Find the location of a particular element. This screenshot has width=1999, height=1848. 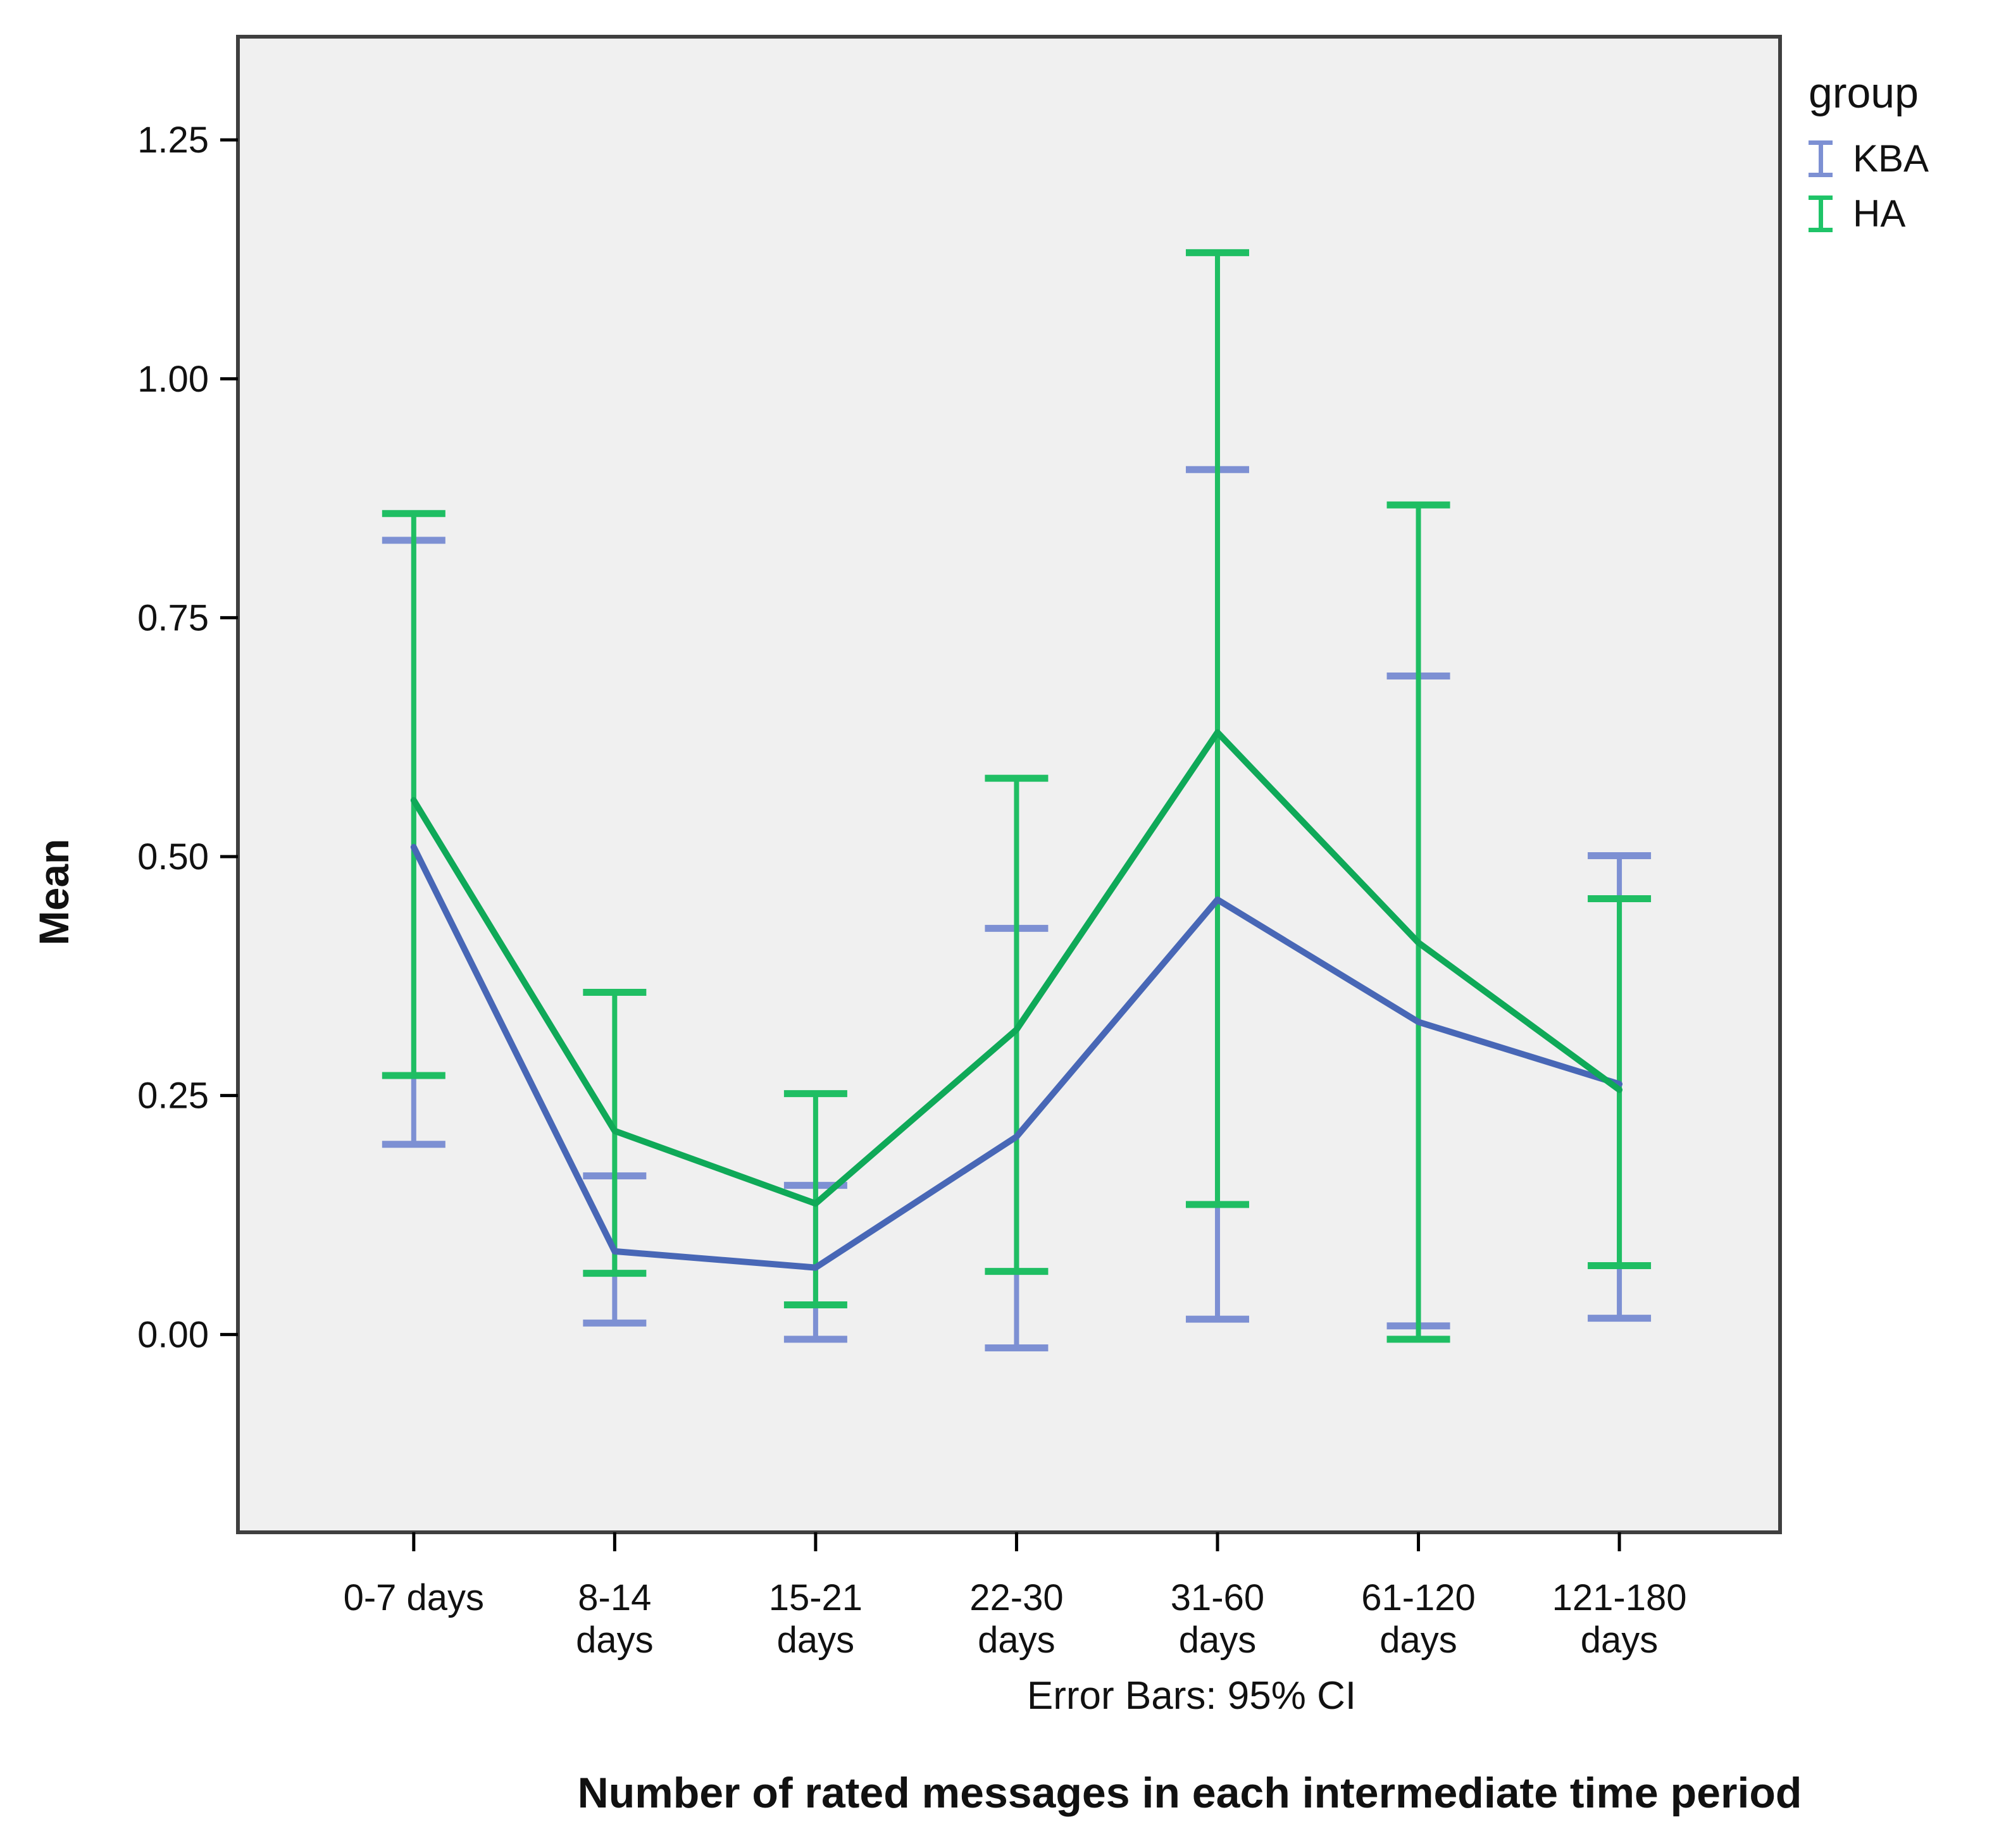

legend: group KBA HA is located at coordinates (1869, 151).